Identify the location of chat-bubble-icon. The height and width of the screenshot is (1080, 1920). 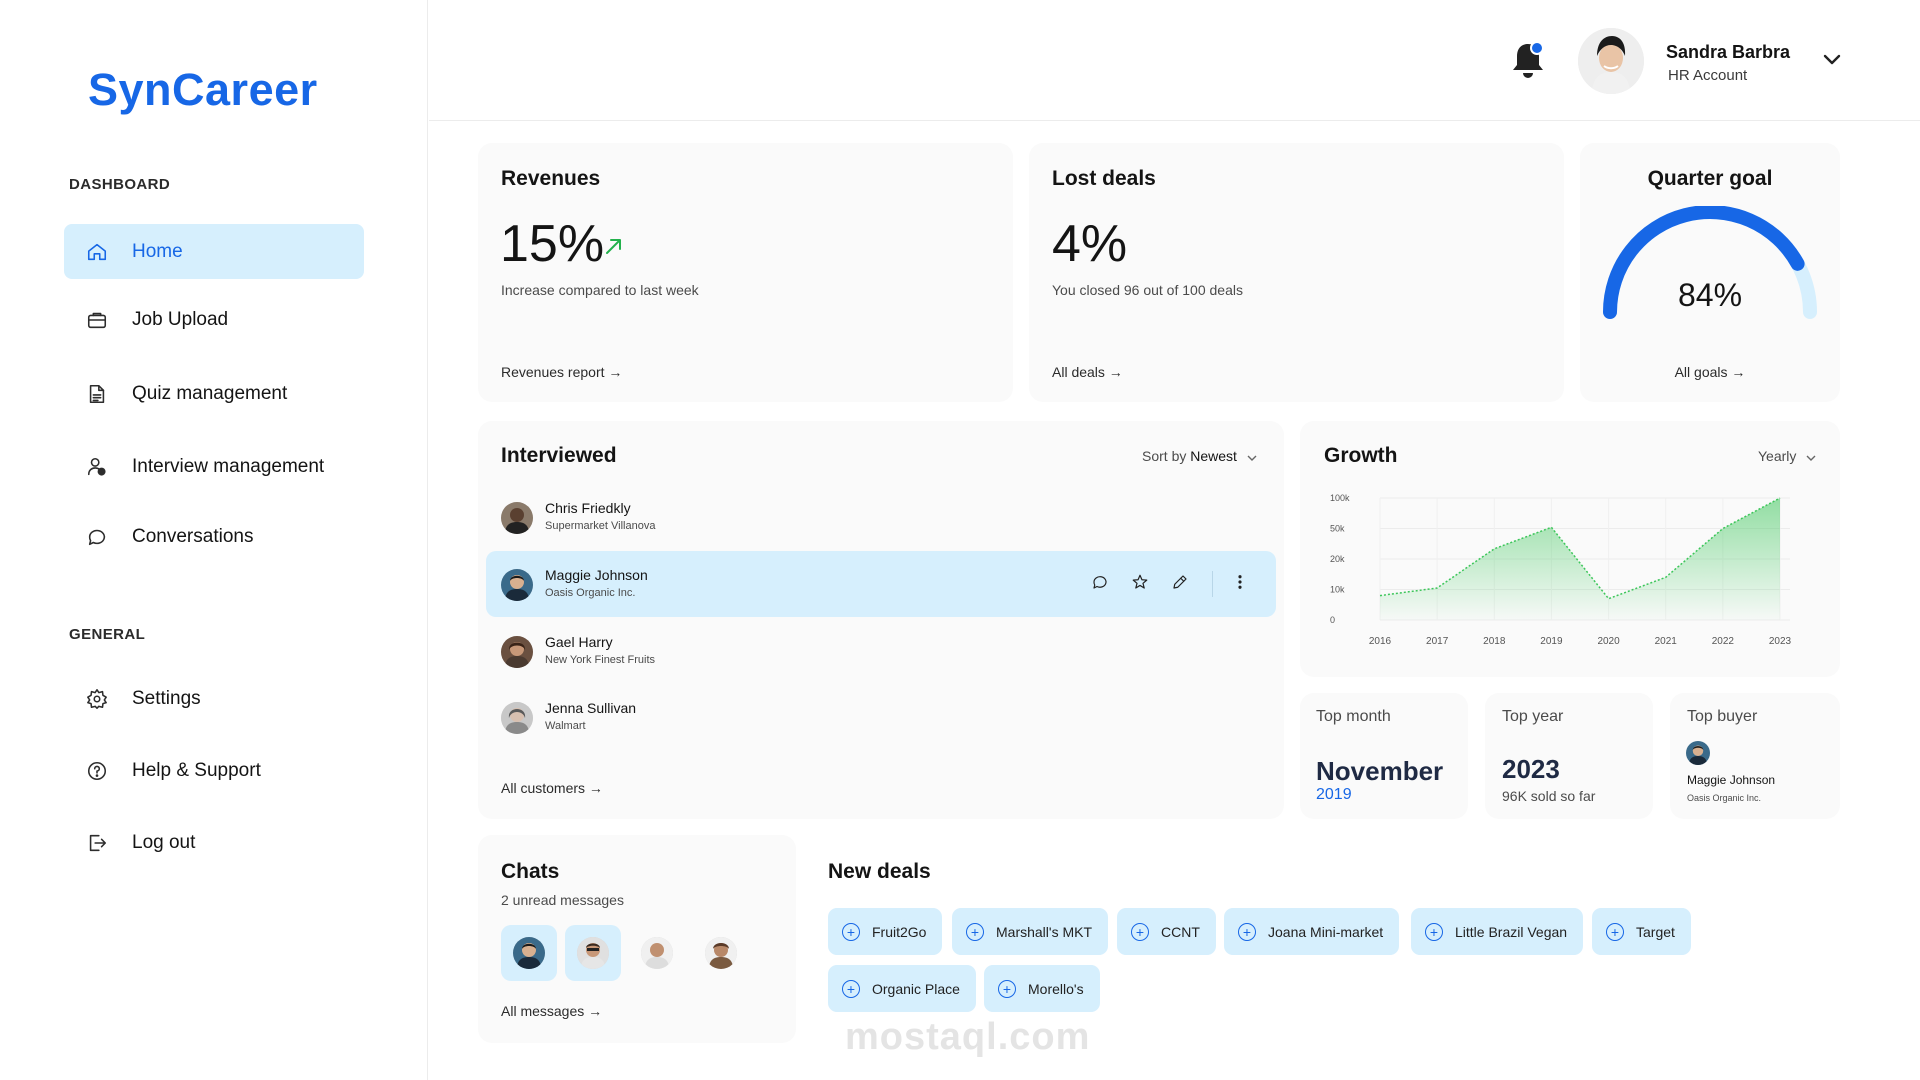
(97, 537).